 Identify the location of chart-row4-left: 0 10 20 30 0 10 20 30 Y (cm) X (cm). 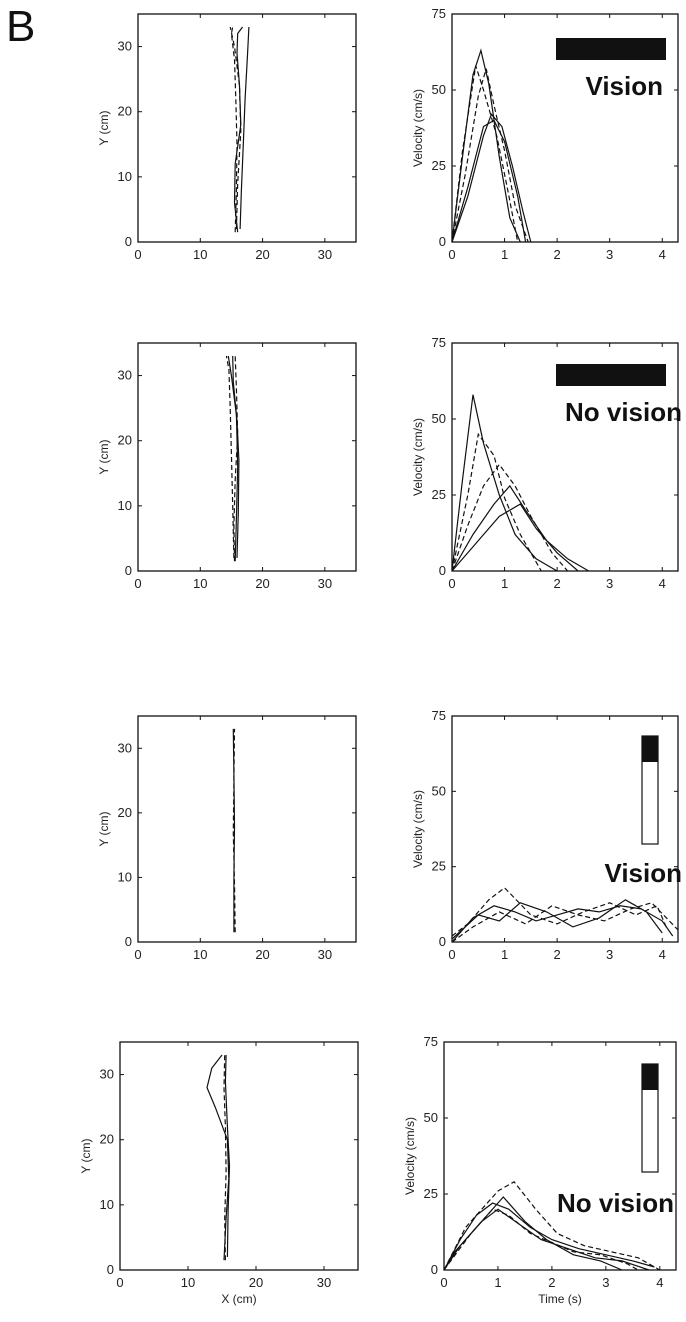
(219, 1173).